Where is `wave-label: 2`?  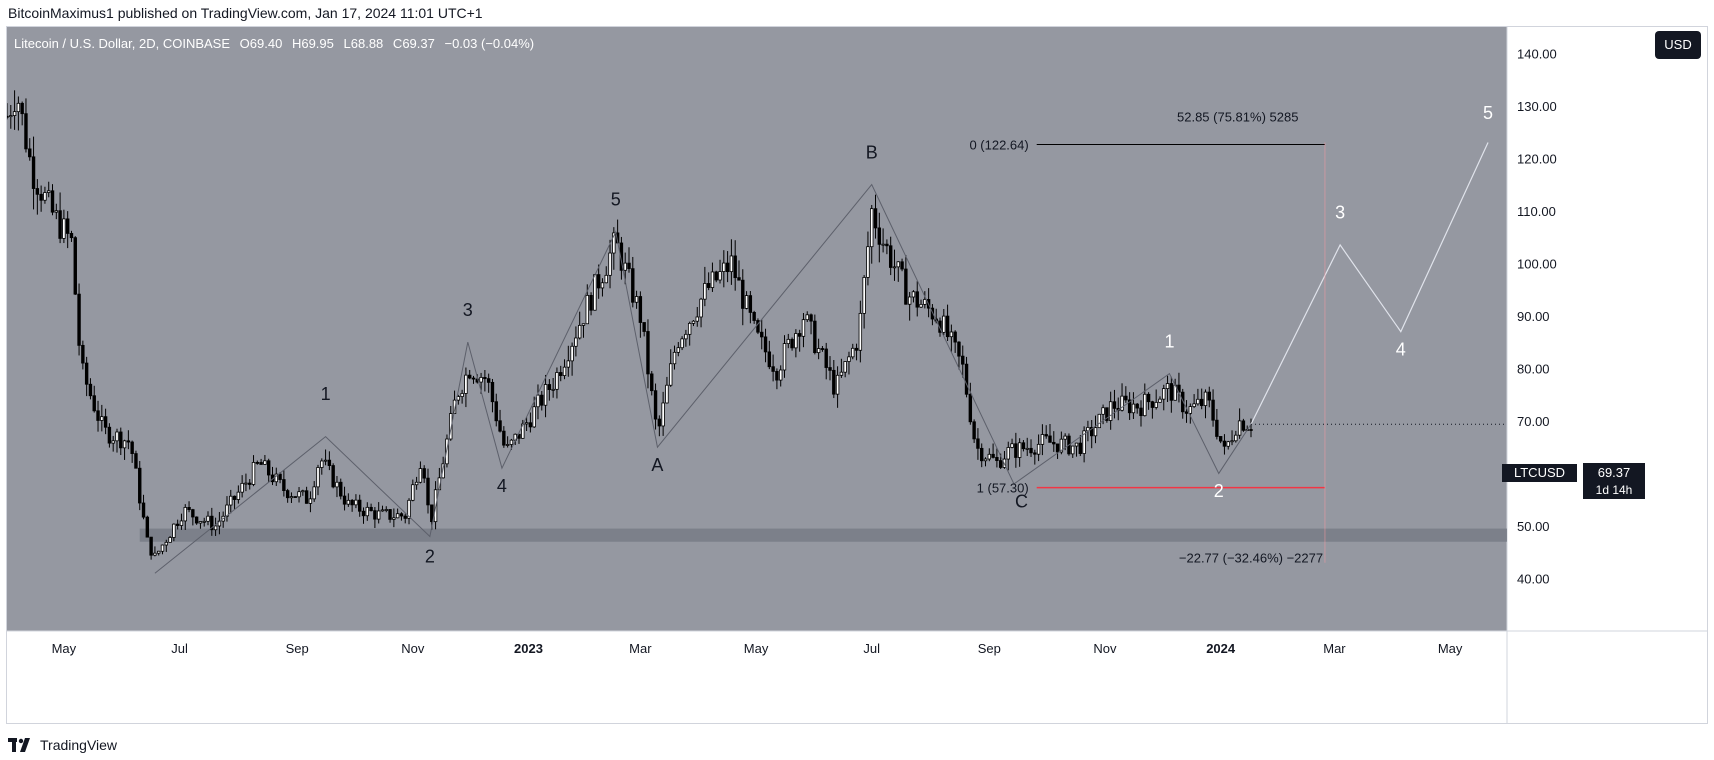 wave-label: 2 is located at coordinates (430, 557).